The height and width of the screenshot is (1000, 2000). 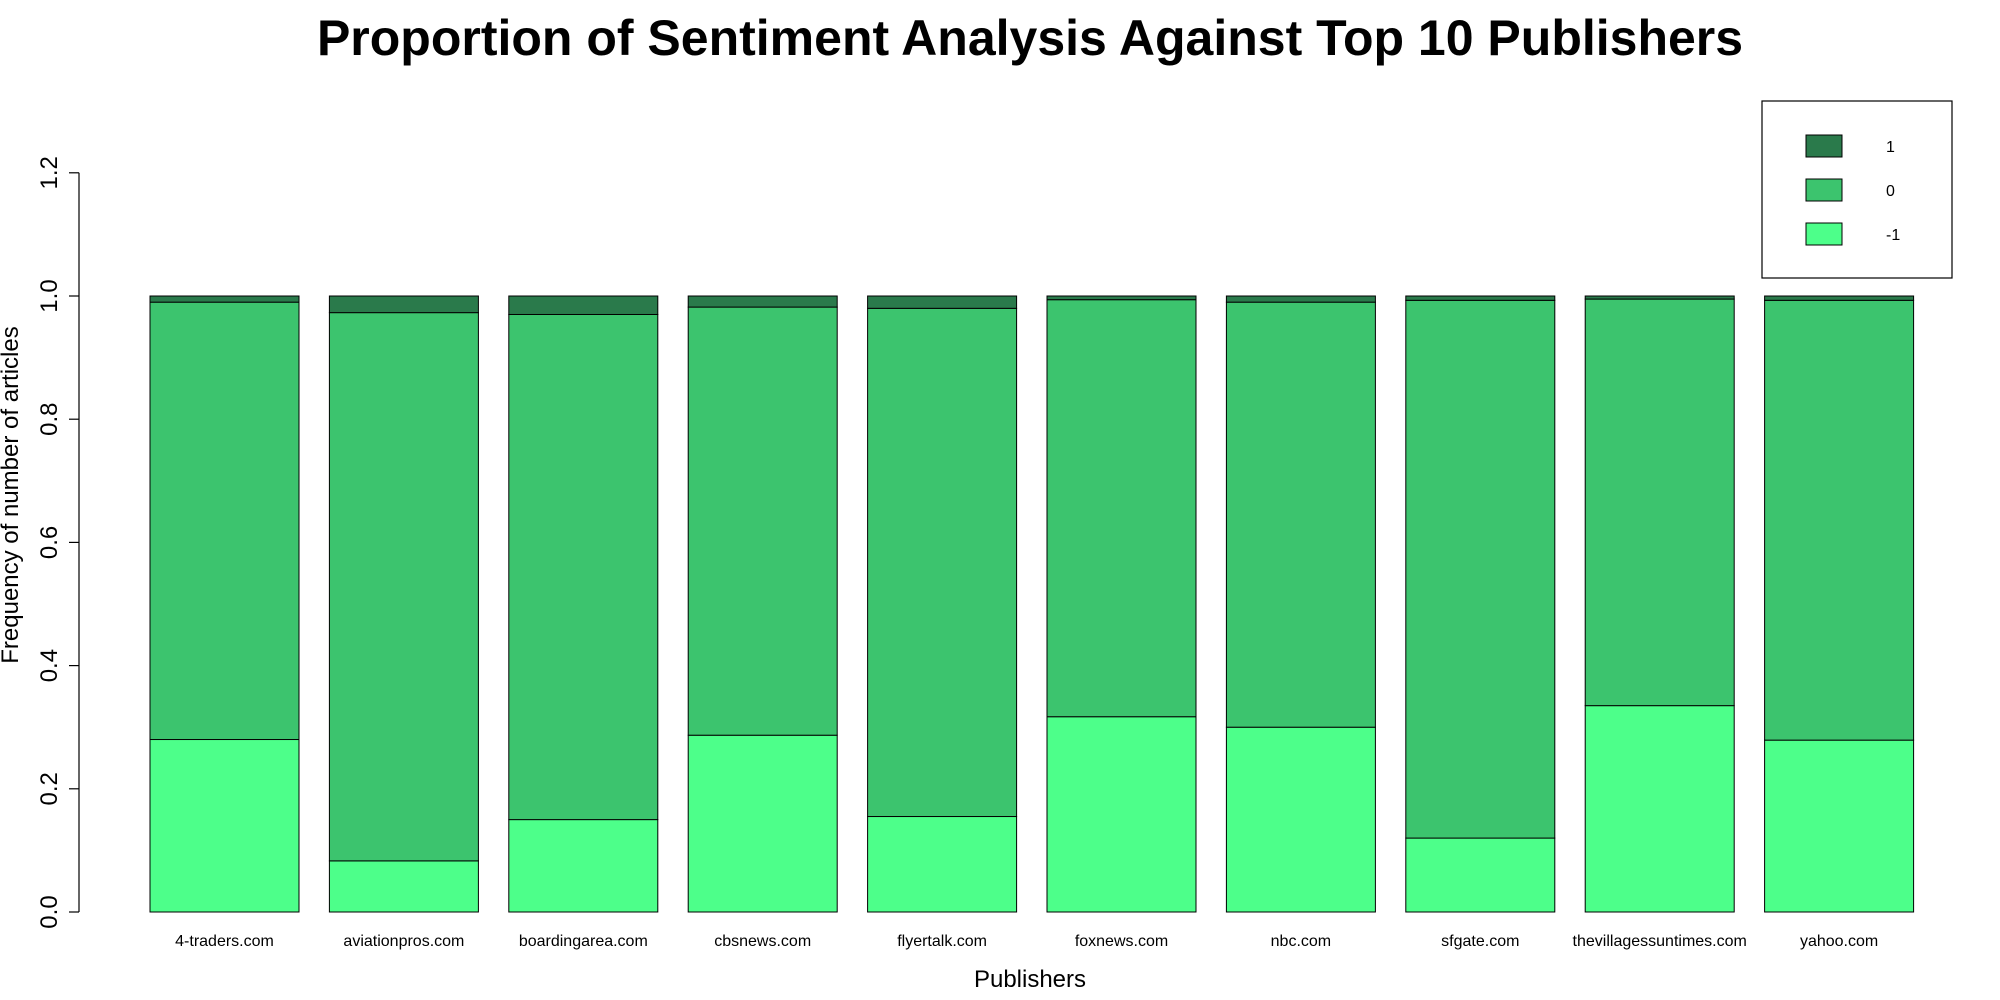 What do you see at coordinates (49, 788) in the screenshot?
I see `y-tick-label: 0.2` at bounding box center [49, 788].